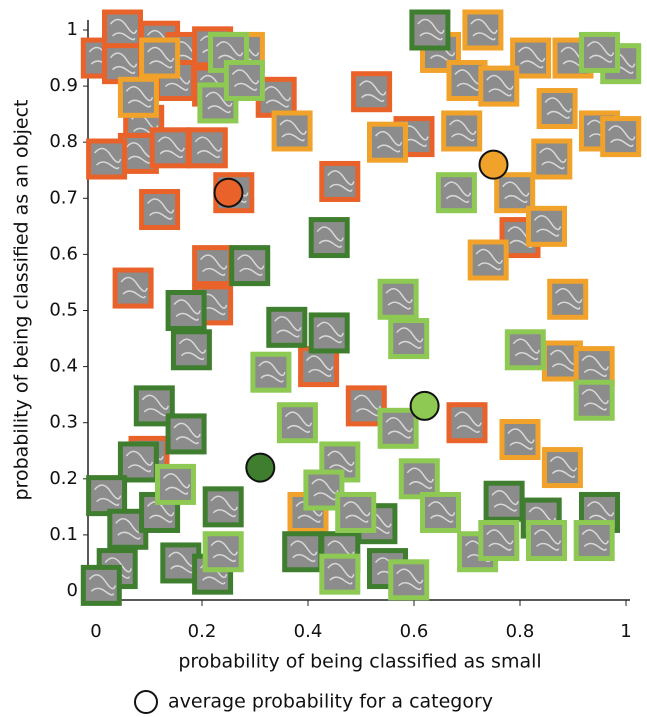 The width and height of the screenshot is (647, 717). Describe the element at coordinates (72, 29) in the screenshot. I see `y-tick-label: 1` at that location.